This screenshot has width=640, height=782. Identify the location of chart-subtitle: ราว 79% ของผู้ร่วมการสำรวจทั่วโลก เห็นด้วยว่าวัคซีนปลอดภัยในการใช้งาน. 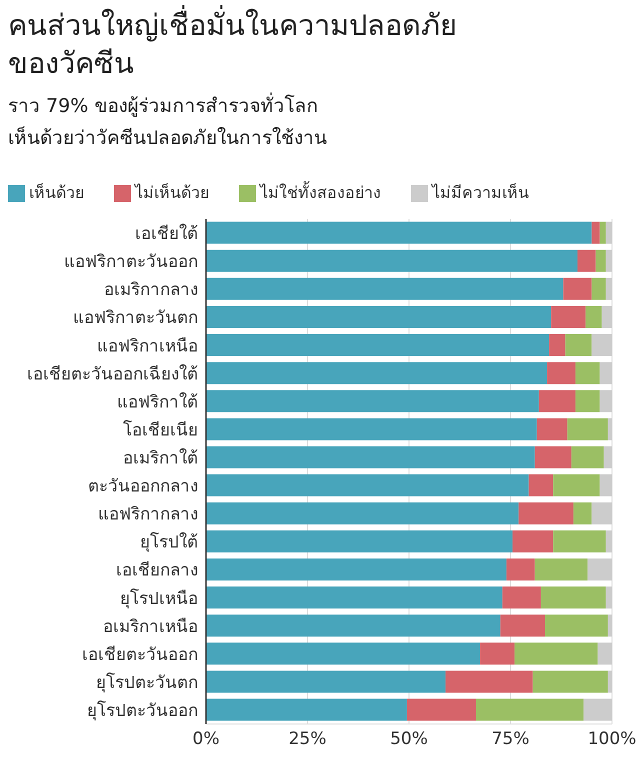
(167, 121).